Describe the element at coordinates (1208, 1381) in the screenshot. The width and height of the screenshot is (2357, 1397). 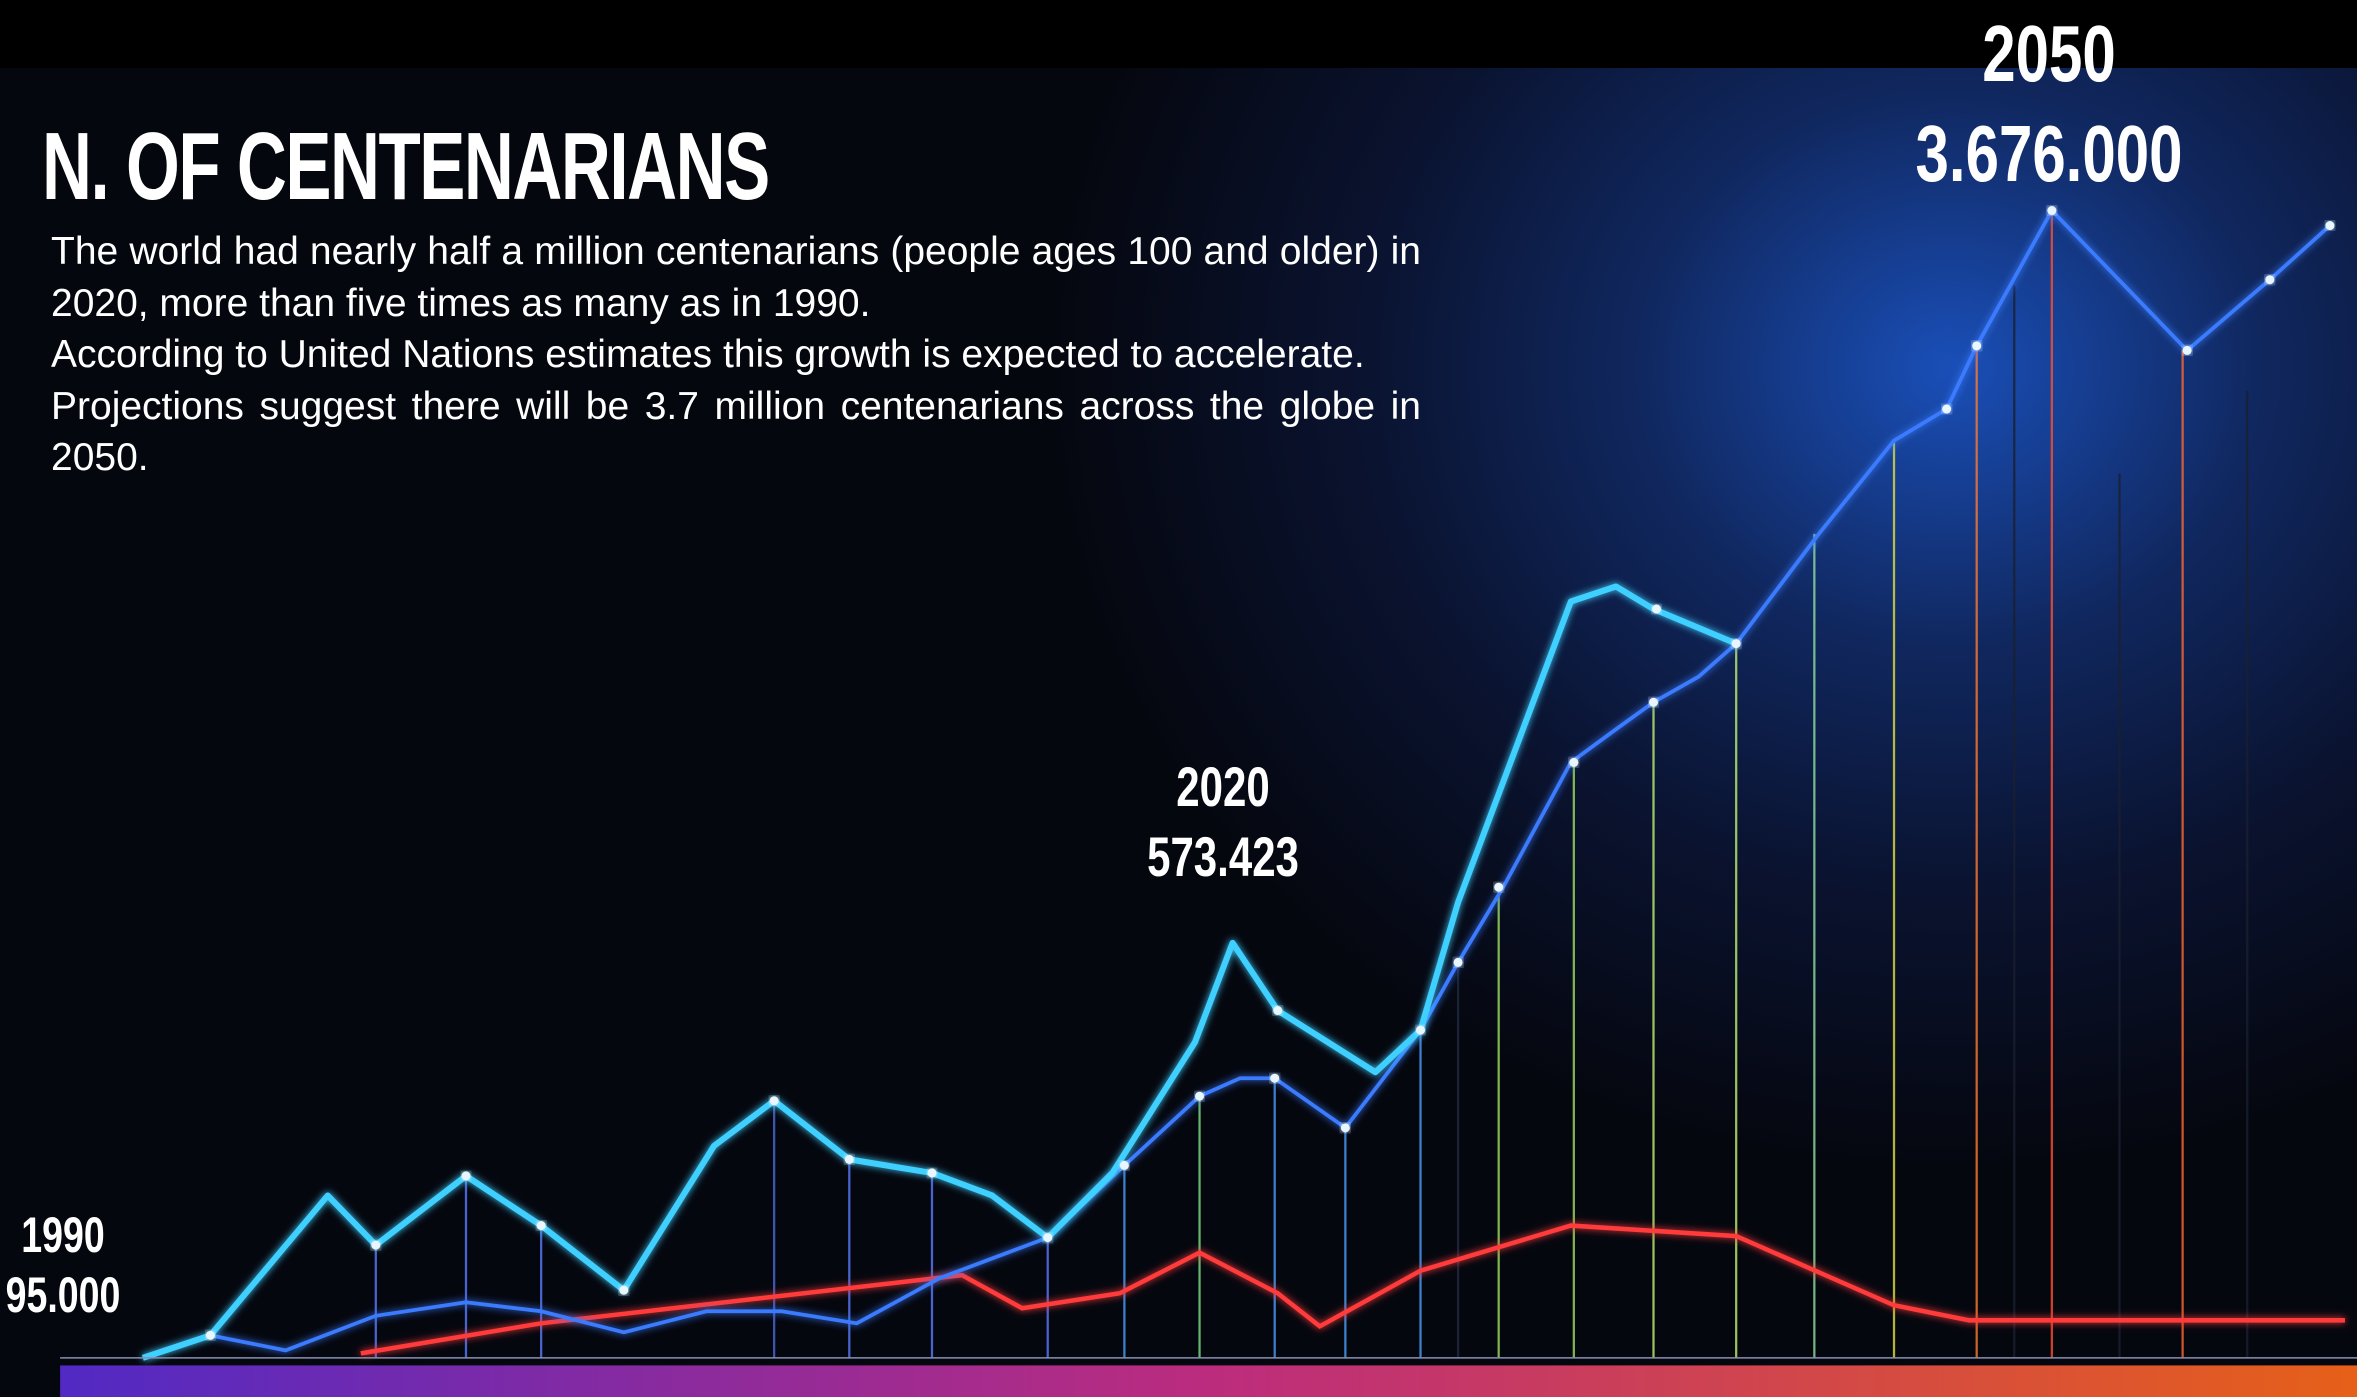
I see `base-glow` at that location.